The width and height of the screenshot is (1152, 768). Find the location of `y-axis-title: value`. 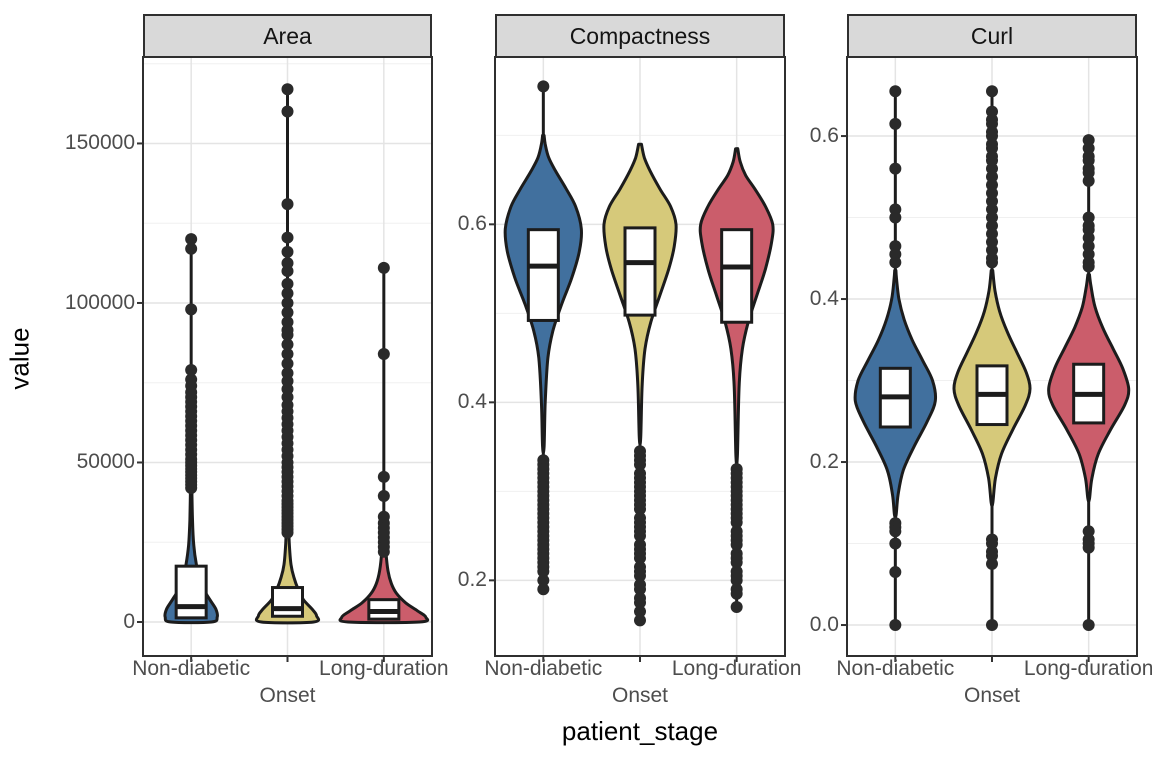

y-axis-title: value is located at coordinates (19, 358).